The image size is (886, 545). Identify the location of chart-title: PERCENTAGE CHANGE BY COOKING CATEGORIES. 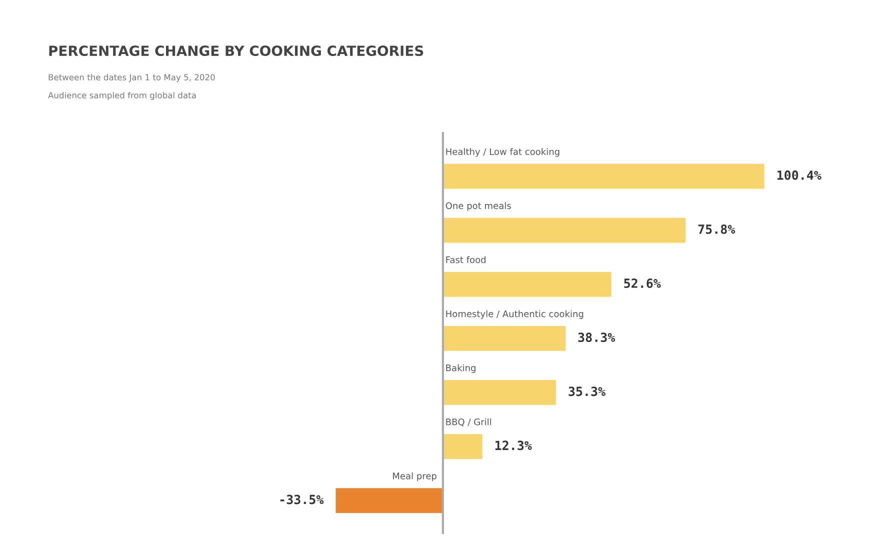
(236, 51).